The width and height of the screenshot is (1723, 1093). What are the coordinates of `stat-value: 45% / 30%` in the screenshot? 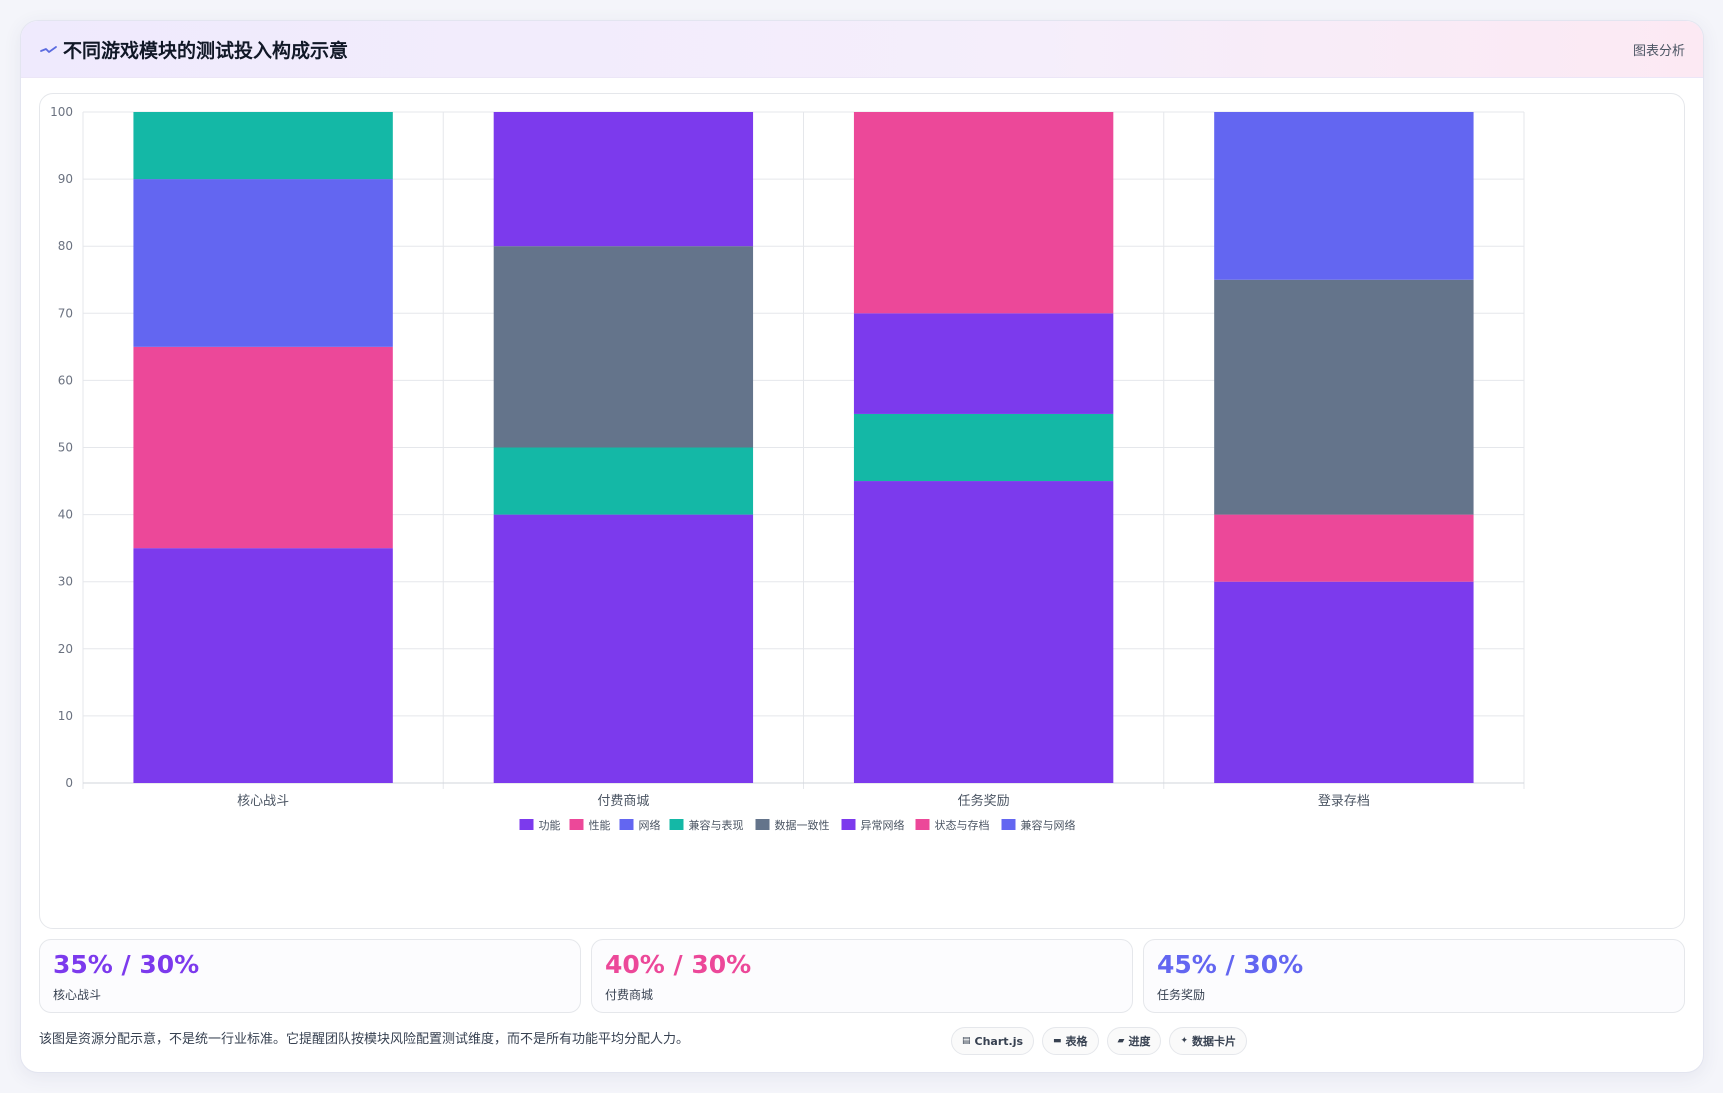 It's located at (1230, 964).